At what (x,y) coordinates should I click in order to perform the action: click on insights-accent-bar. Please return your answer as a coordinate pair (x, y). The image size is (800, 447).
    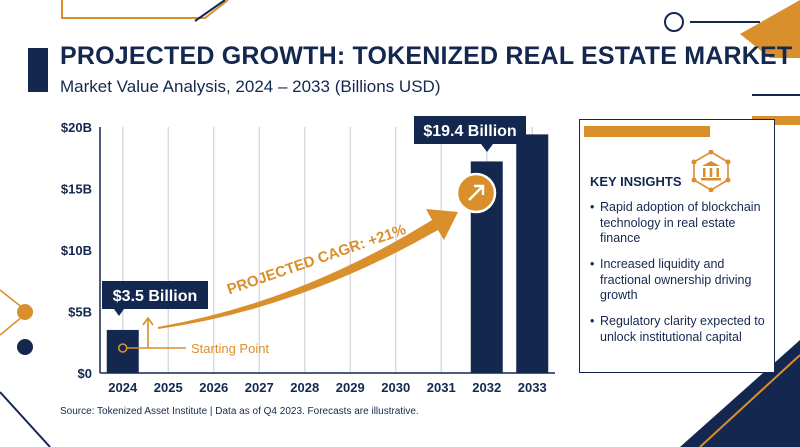
    Looking at the image, I should click on (647, 131).